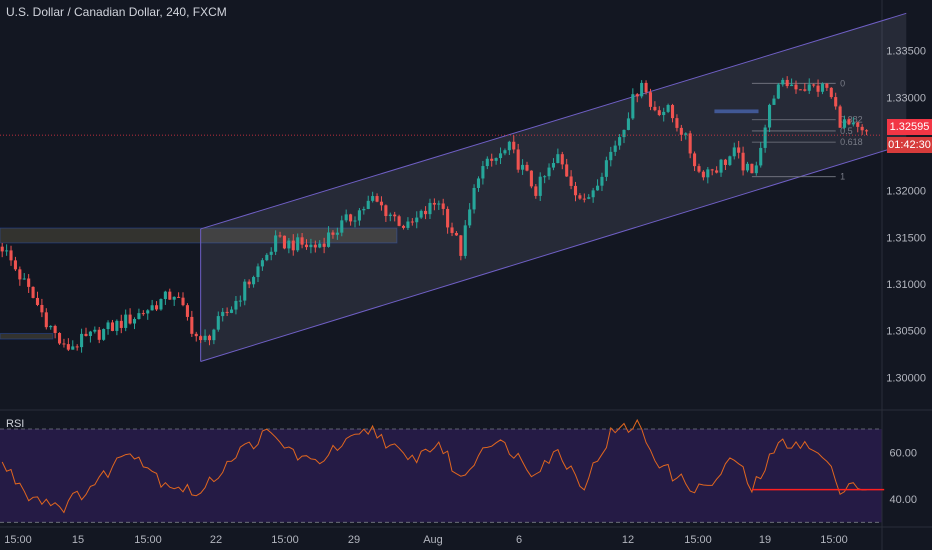  I want to click on price-tick-label: 1.31500, so click(906, 238).